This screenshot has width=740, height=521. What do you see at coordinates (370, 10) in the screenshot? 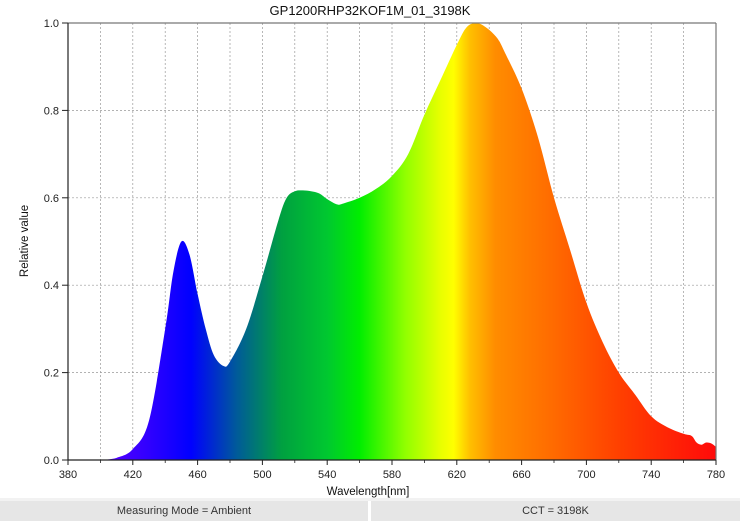
I see `chart-title: GP1200RHP32KOF1M_01_3198K` at bounding box center [370, 10].